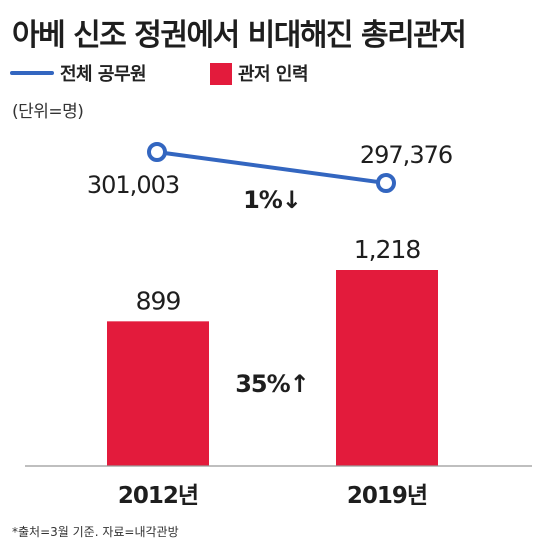  Describe the element at coordinates (272, 200) in the screenshot. I see `line-change-annotation: 1%↓` at that location.